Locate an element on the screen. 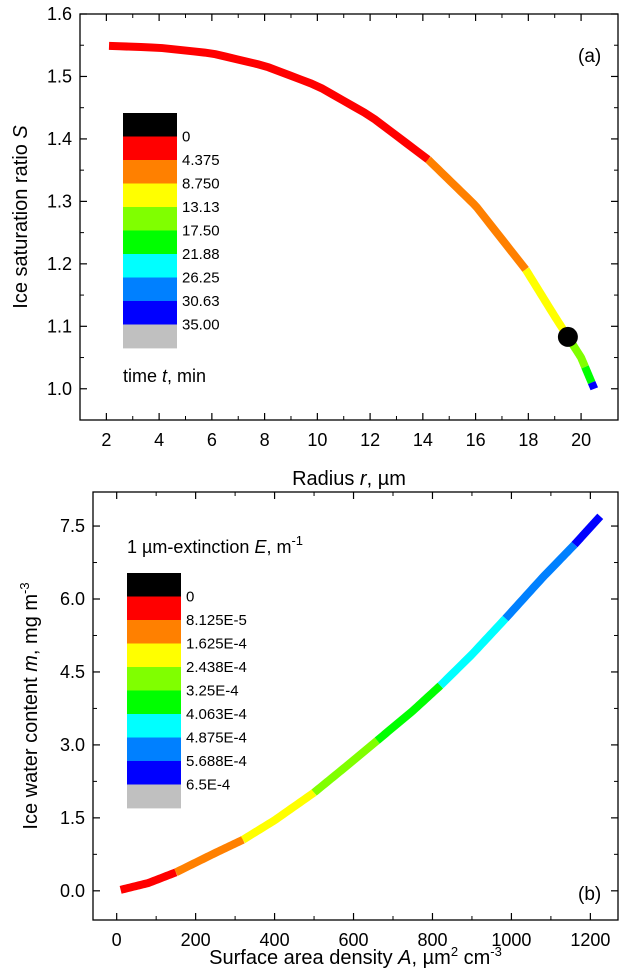 The height and width of the screenshot is (973, 630). legend-label: 2.438E-4 is located at coordinates (216, 667).